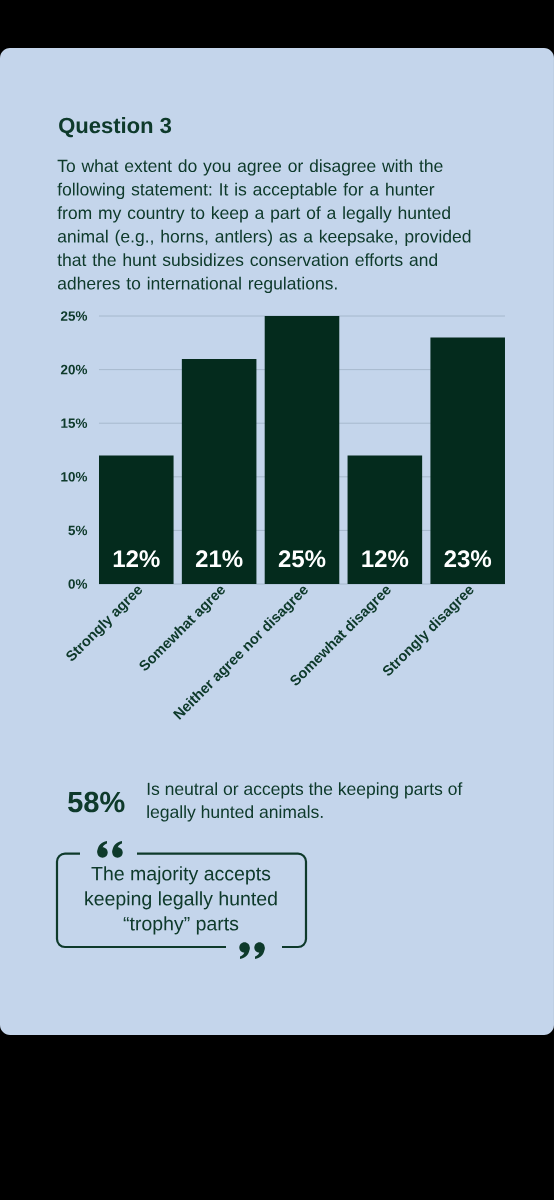  I want to click on chart-title: Question 3, so click(115, 127).